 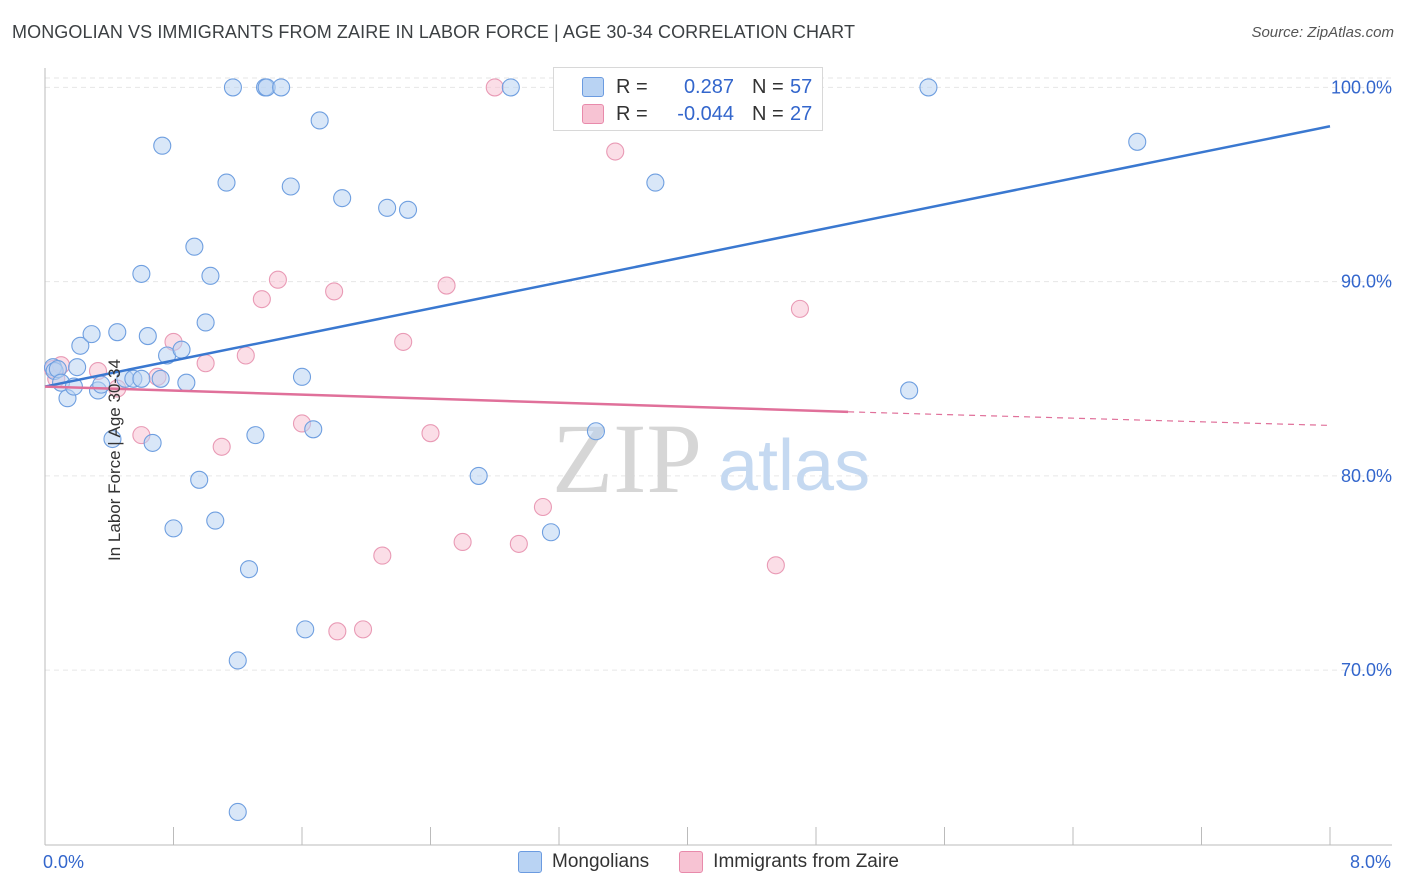 I want to click on legend-n-value-mongolians: 57, so click(x=801, y=86).